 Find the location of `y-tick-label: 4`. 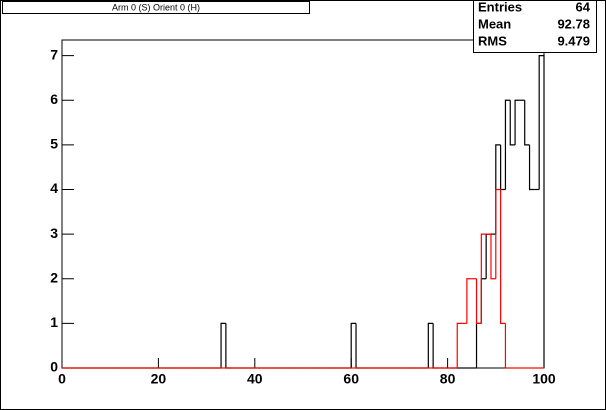

y-tick-label: 4 is located at coordinates (54, 188).